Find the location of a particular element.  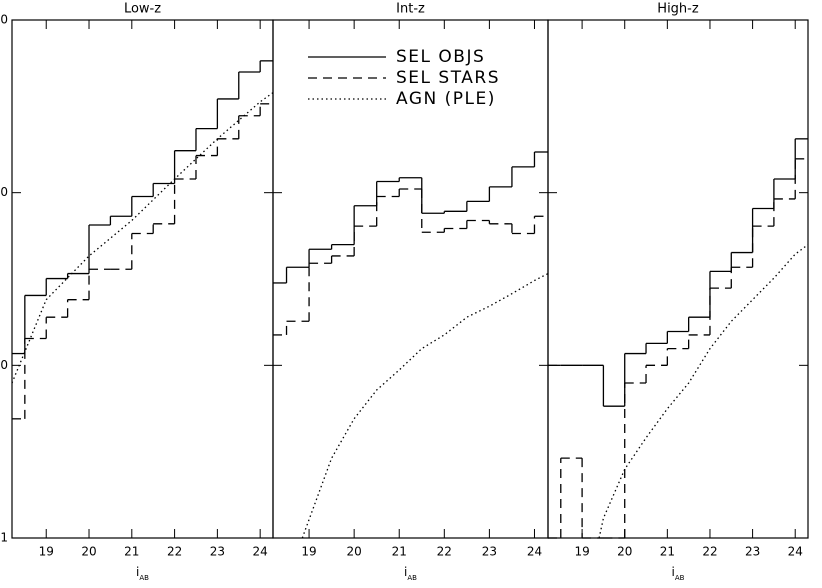

y-tick-label: 10 is located at coordinates (4, 365).